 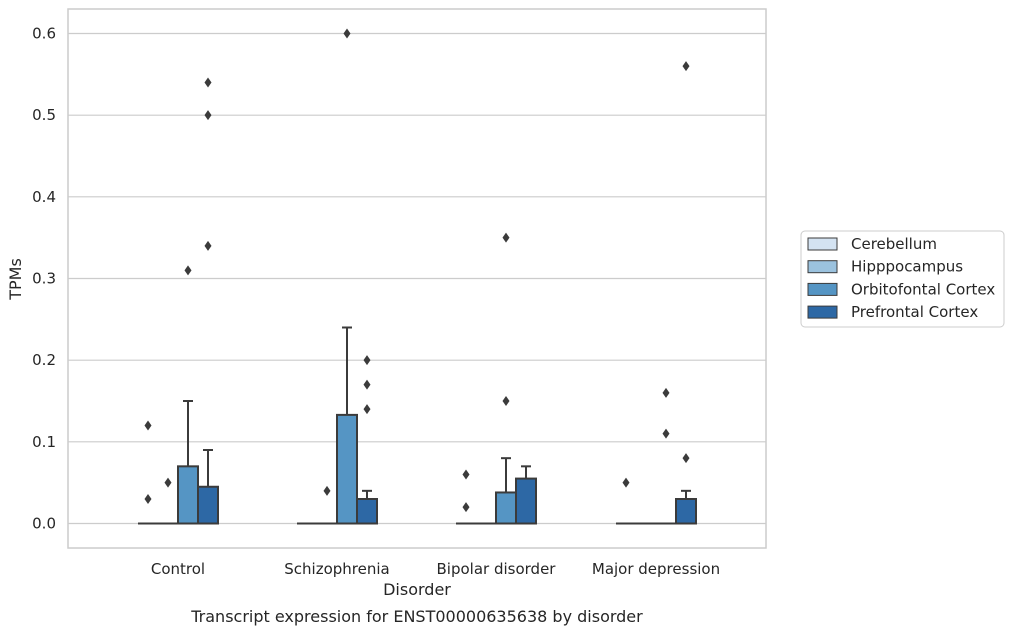 What do you see at coordinates (894, 244) in the screenshot?
I see `legend-label: Cerebellum` at bounding box center [894, 244].